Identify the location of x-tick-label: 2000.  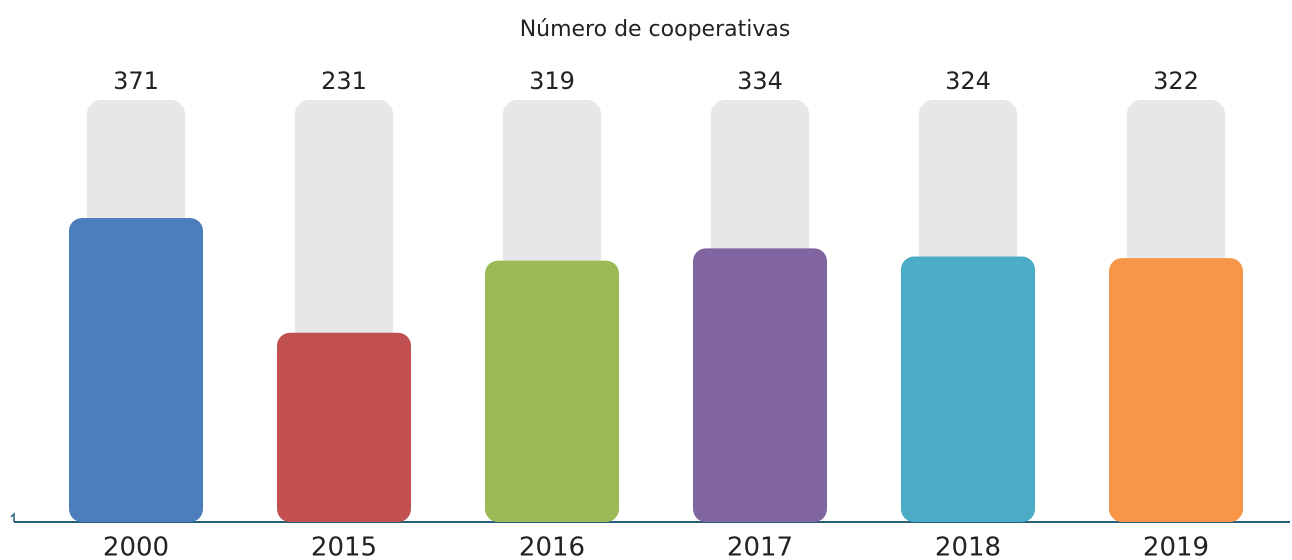
(136, 546).